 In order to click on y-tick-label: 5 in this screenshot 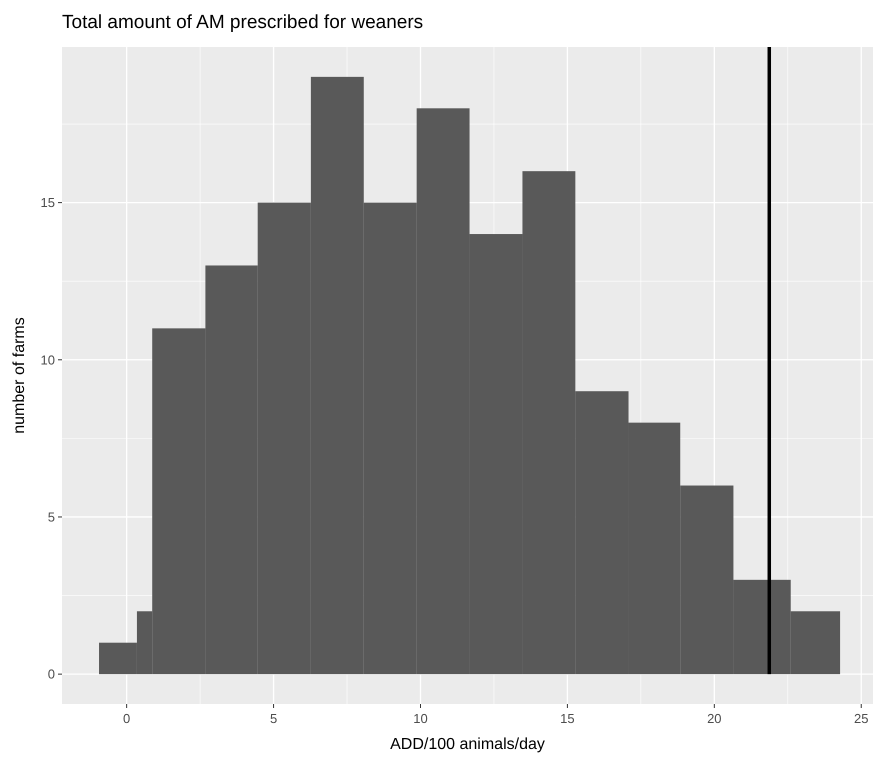, I will do `click(51, 516)`.